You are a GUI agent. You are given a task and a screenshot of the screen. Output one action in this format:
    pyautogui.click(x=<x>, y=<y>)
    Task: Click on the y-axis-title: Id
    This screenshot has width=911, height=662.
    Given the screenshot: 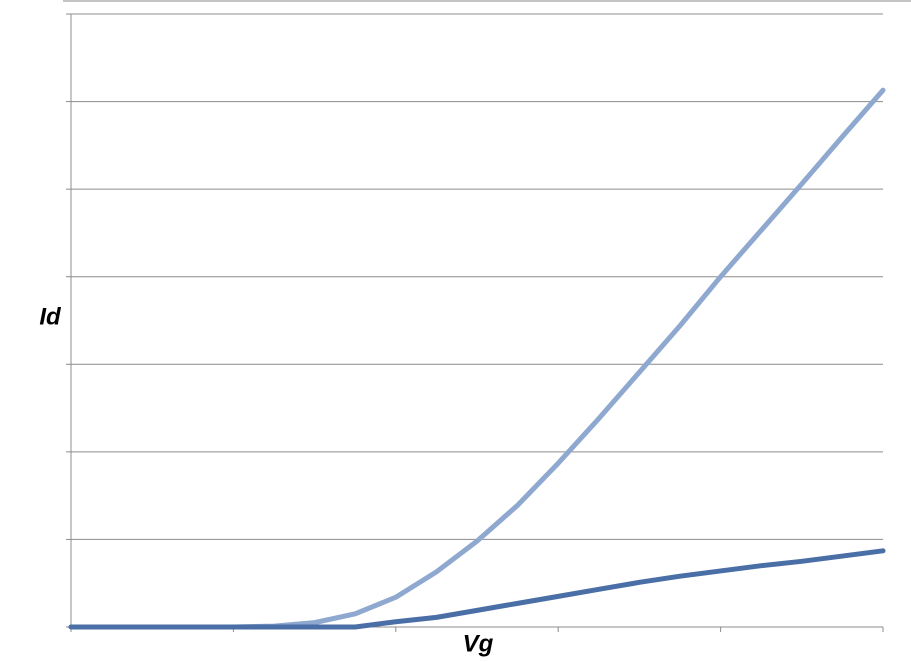 What is the action you would take?
    pyautogui.click(x=50, y=316)
    